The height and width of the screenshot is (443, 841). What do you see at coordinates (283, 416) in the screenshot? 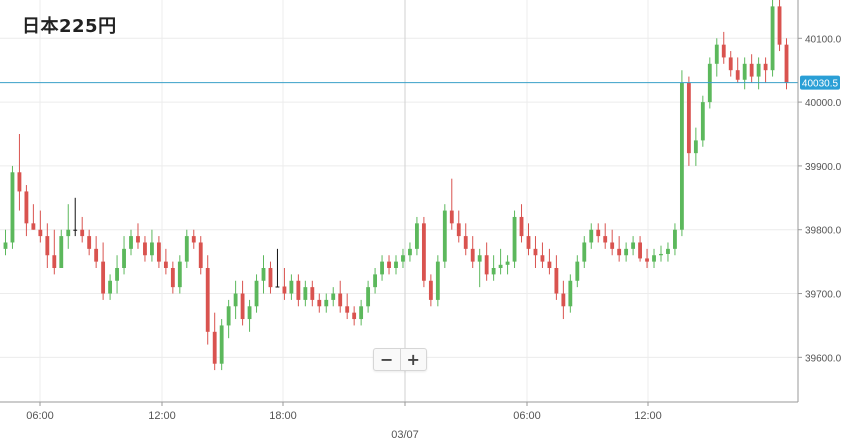
I see `x-tick-label: 18:00` at bounding box center [283, 416].